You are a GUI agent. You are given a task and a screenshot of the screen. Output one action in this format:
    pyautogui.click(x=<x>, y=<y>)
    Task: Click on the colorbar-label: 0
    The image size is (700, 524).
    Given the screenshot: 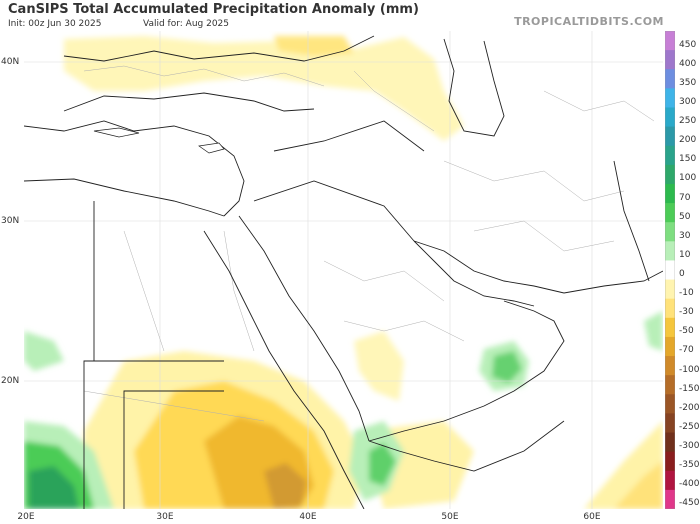 What is the action you would take?
    pyautogui.click(x=682, y=274)
    